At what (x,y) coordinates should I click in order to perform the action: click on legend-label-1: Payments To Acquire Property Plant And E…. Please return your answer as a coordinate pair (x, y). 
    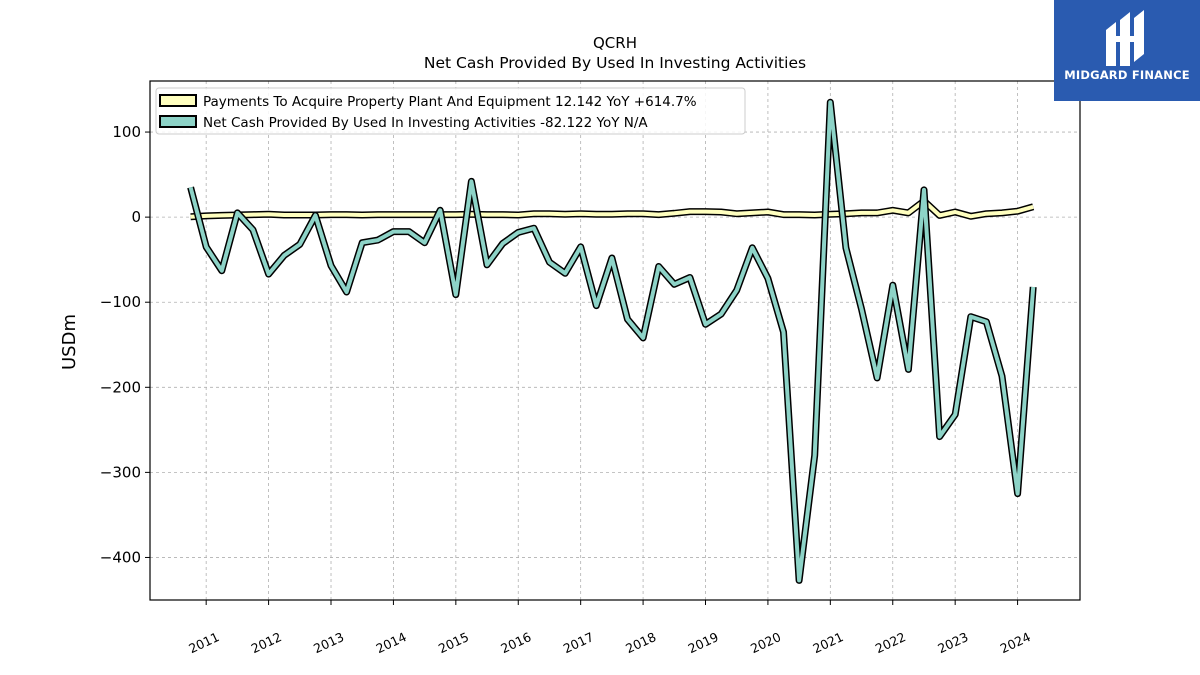
    Looking at the image, I should click on (450, 102).